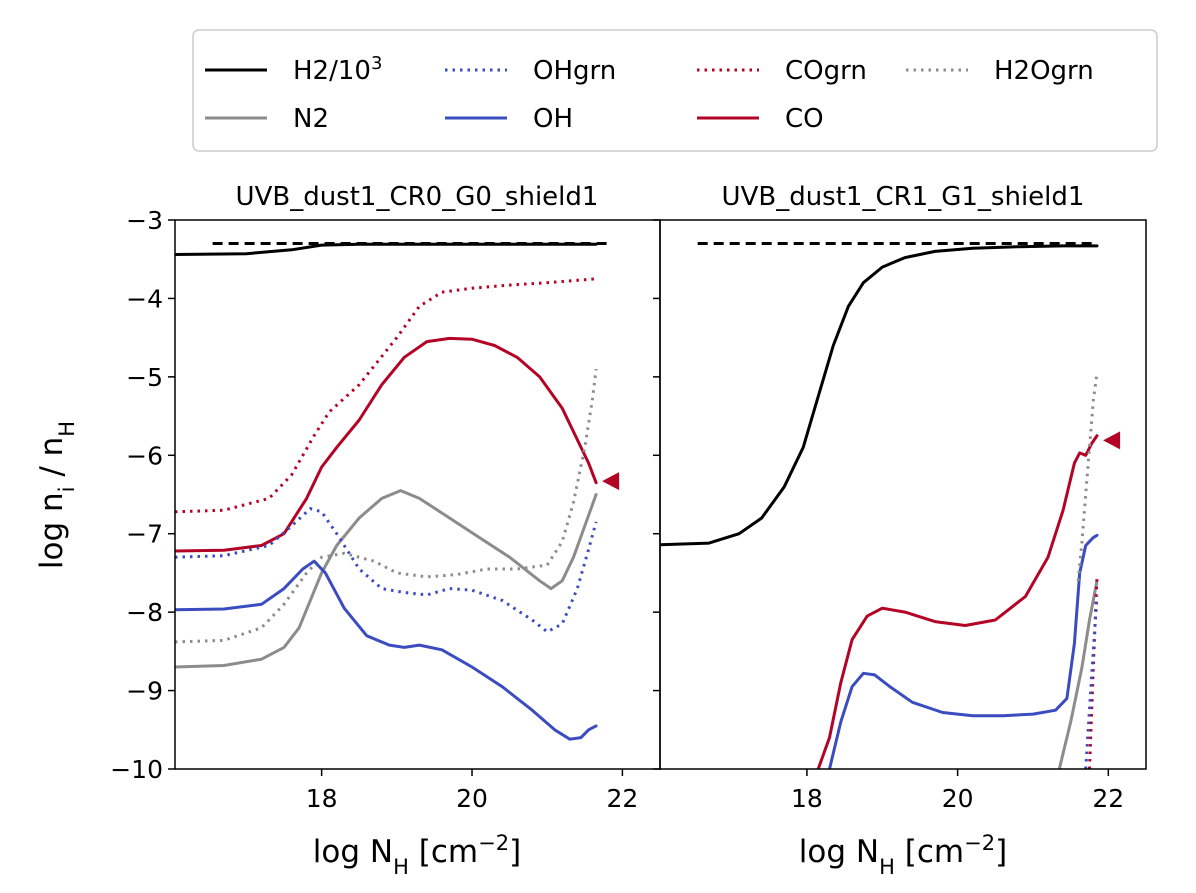  I want to click on legend-label-co: CO, so click(804, 119).